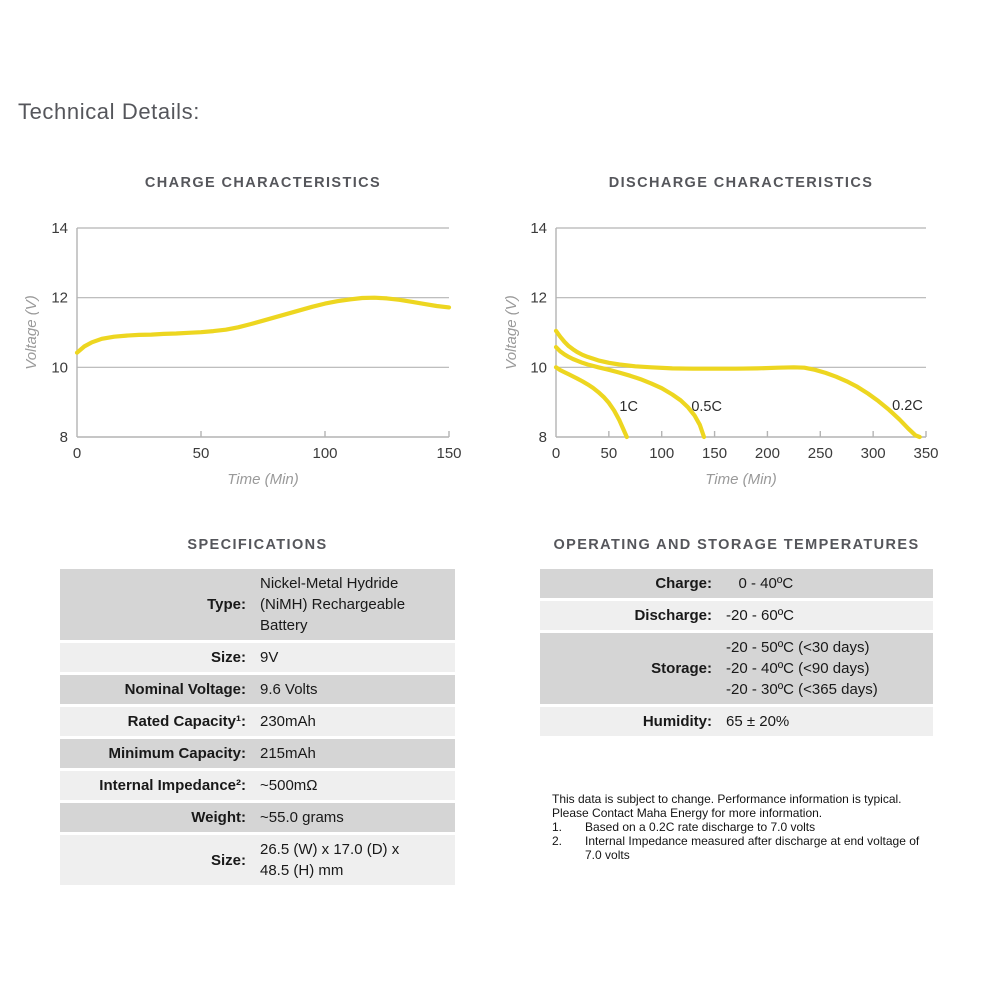 This screenshot has width=997, height=997. I want to click on row-value: 230mAh, so click(288, 721).